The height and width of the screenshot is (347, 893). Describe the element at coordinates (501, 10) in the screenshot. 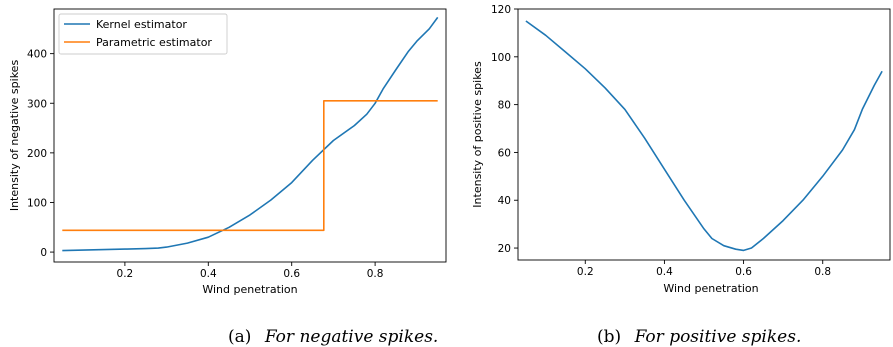

I see `y-tick-label: 120` at that location.